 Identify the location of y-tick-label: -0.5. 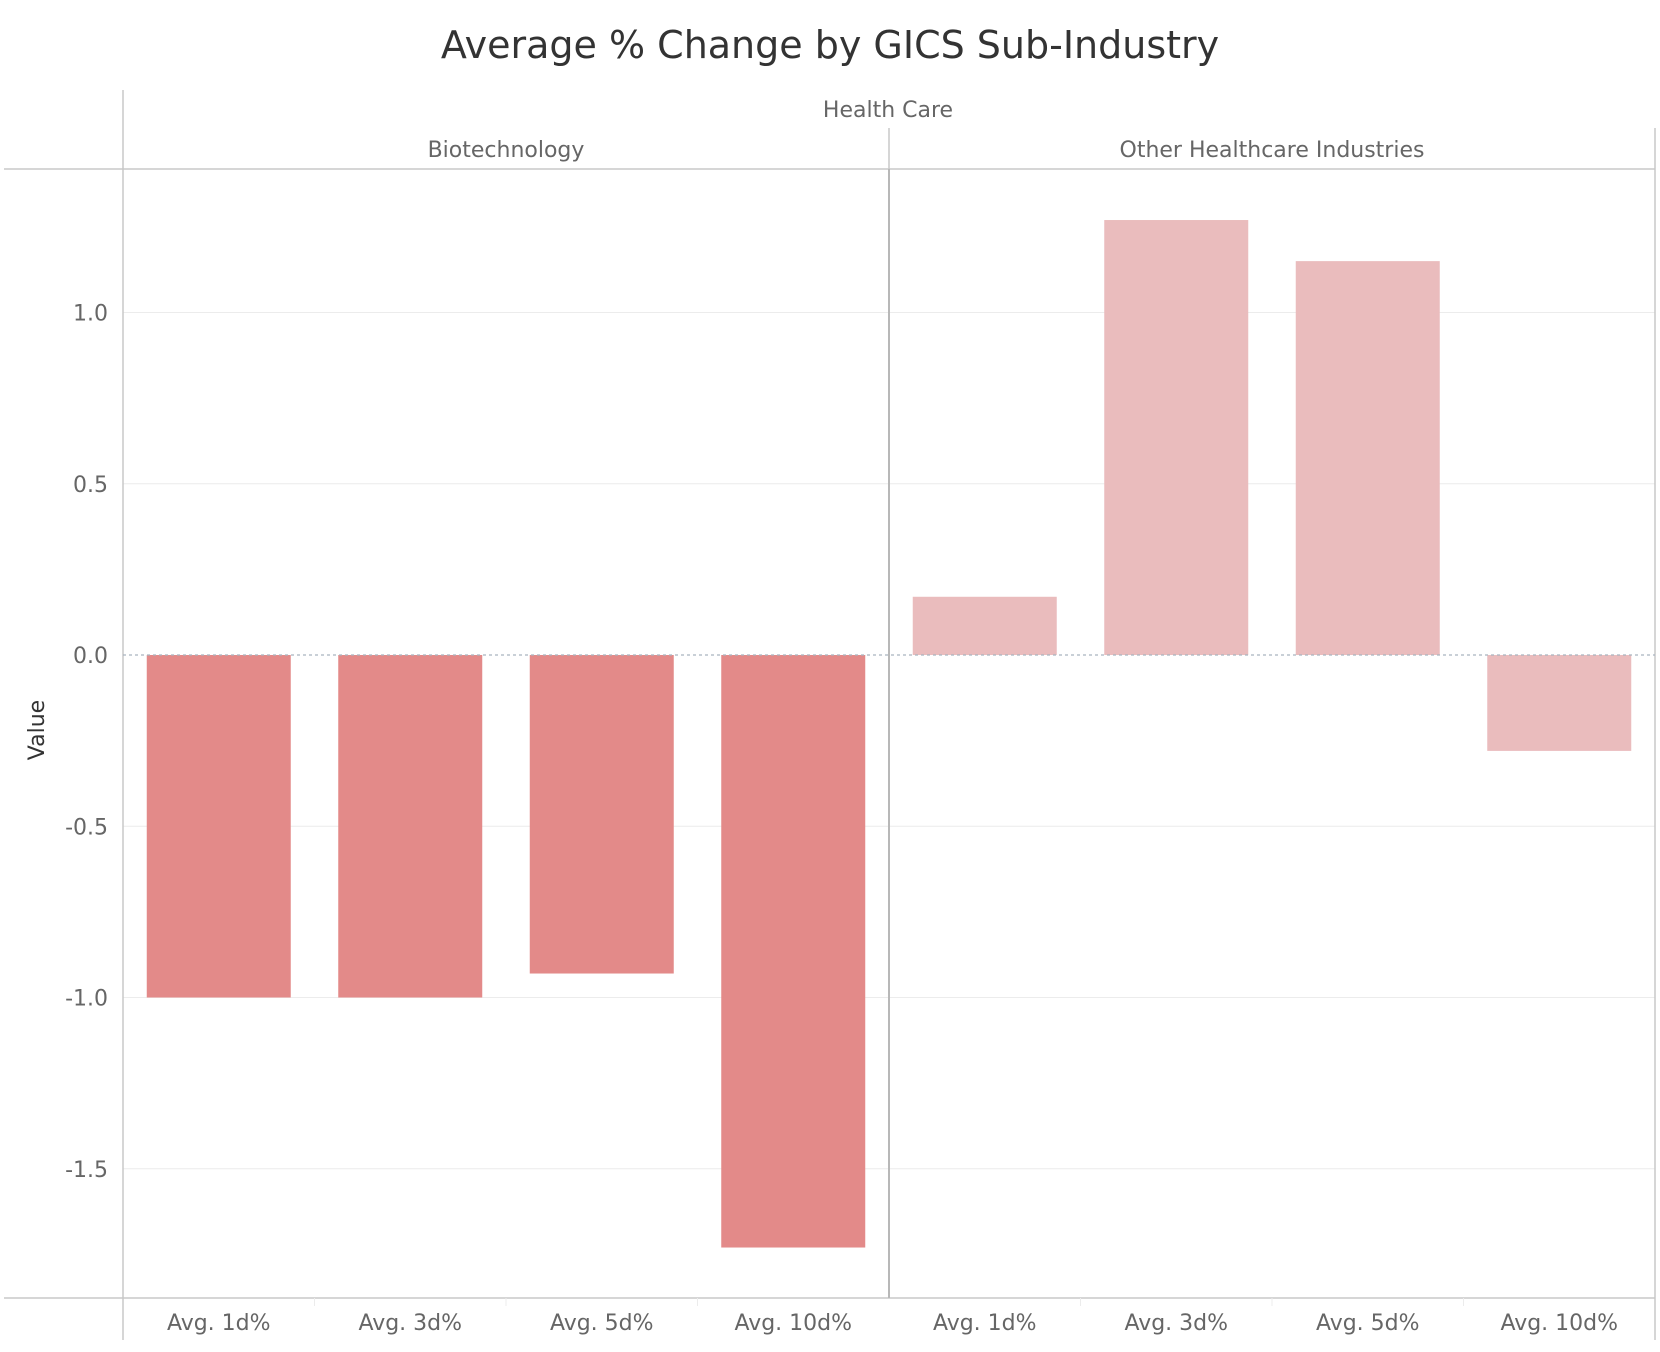
(86, 827).